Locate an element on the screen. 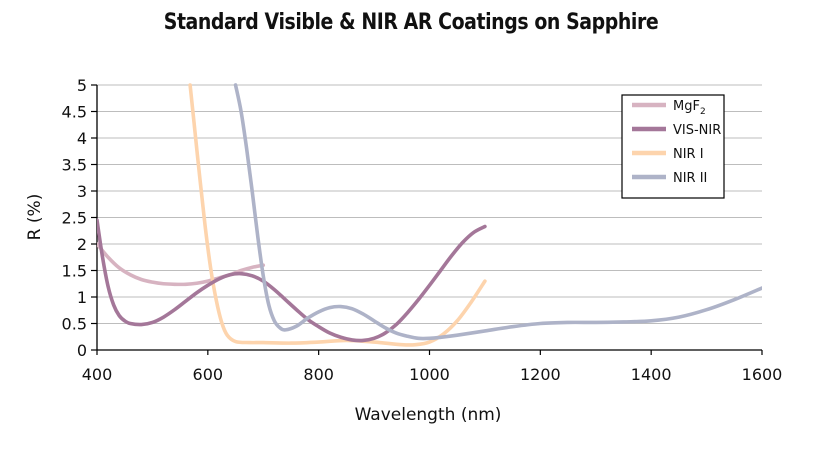 Image resolution: width=822 pixels, height=449 pixels. y-tick-label: 3 is located at coordinates (82, 191).